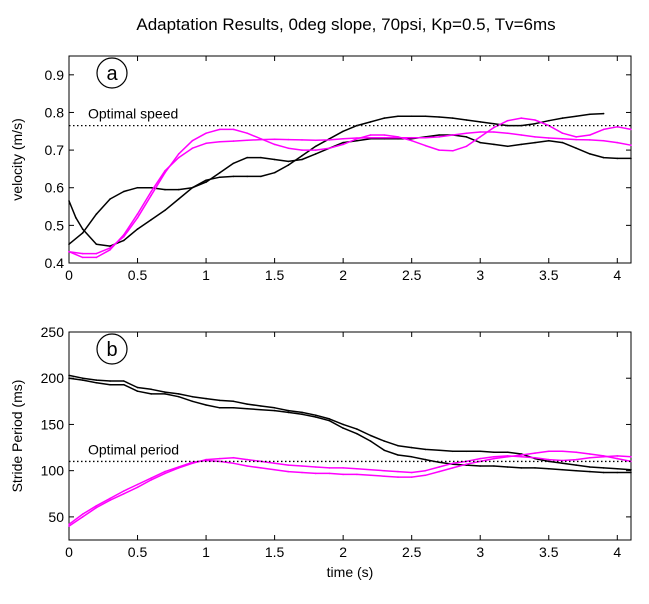 The width and height of the screenshot is (649, 604). What do you see at coordinates (53, 378) in the screenshot?
I see `y-tick-label: 200` at bounding box center [53, 378].